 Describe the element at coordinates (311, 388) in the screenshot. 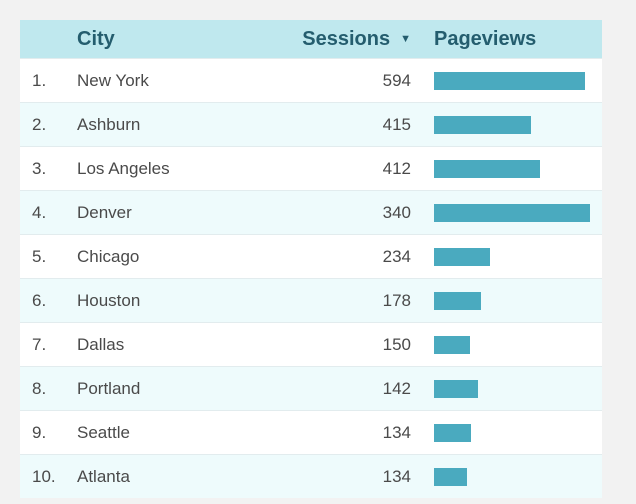

I see `table-row: 8. Portland 142` at that location.